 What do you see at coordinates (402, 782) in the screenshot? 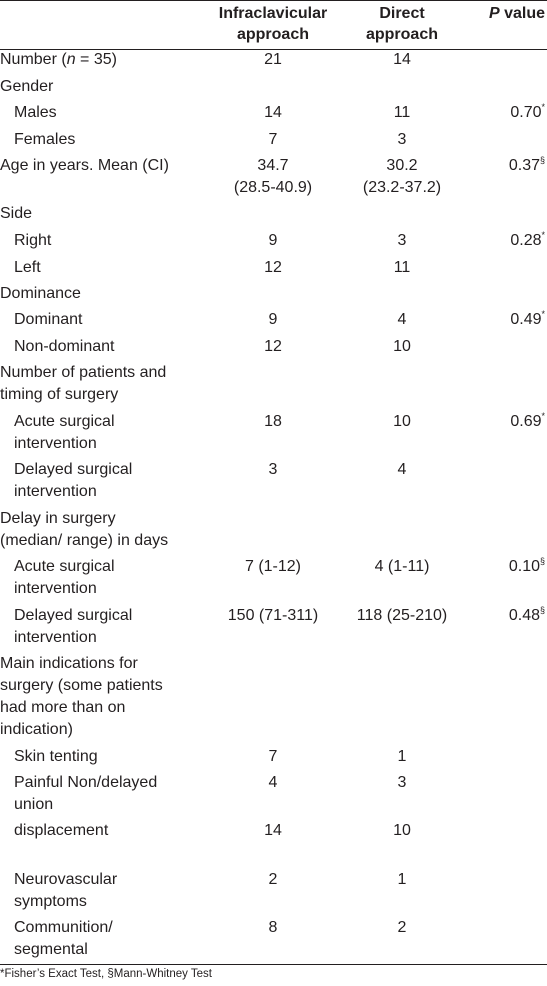
I see `row-painful-direct: 3` at bounding box center [402, 782].